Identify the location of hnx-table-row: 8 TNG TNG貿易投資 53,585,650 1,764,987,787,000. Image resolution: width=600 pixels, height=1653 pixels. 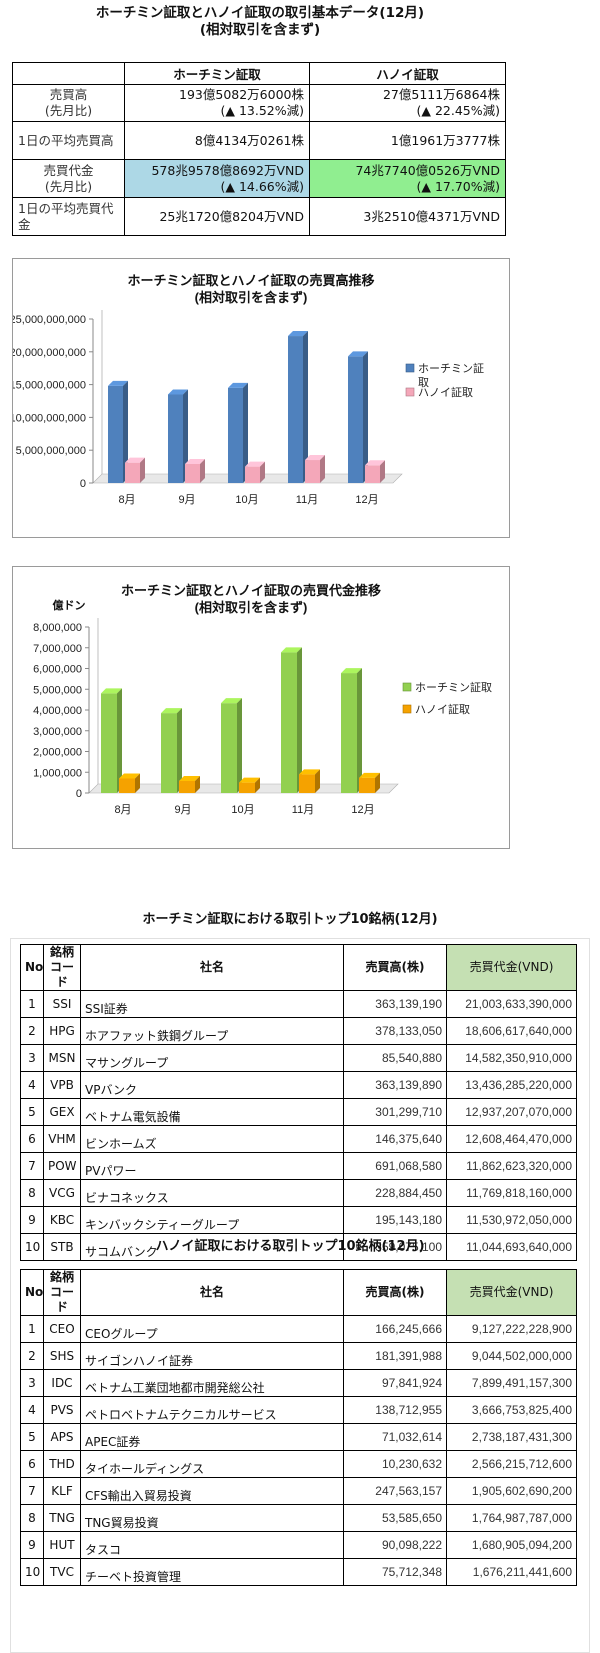
(298, 1518).